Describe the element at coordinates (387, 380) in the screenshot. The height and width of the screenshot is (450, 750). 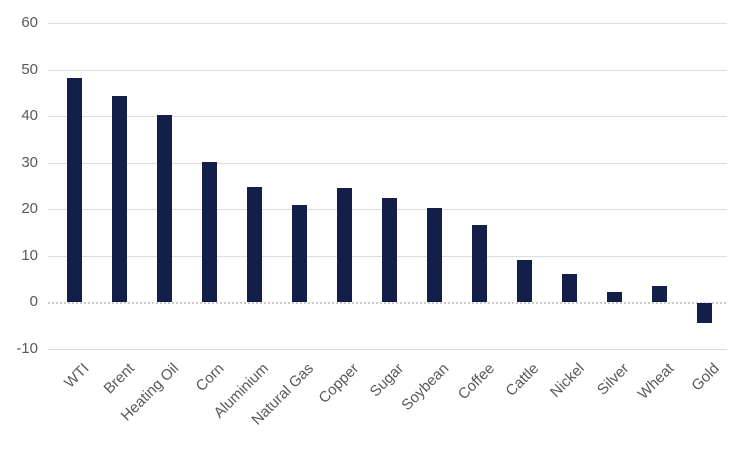
I see `x-tick-label: Sugar` at that location.